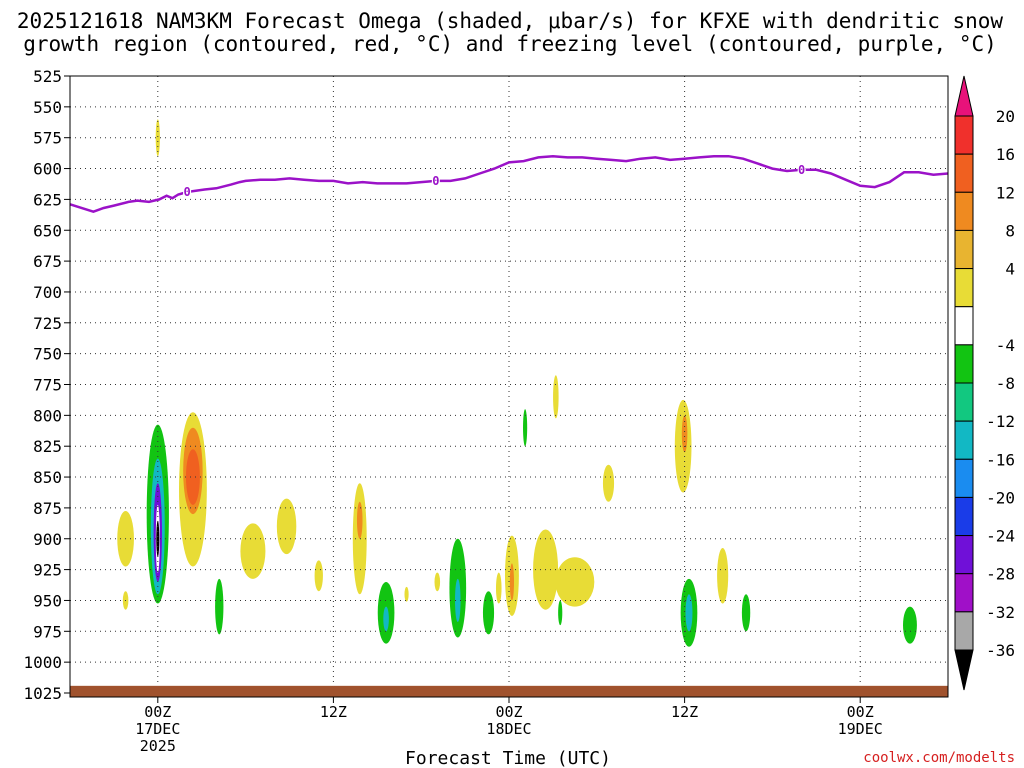 The height and width of the screenshot is (768, 1024). Describe the element at coordinates (158, 538) in the screenshot. I see `omega-core` at that location.